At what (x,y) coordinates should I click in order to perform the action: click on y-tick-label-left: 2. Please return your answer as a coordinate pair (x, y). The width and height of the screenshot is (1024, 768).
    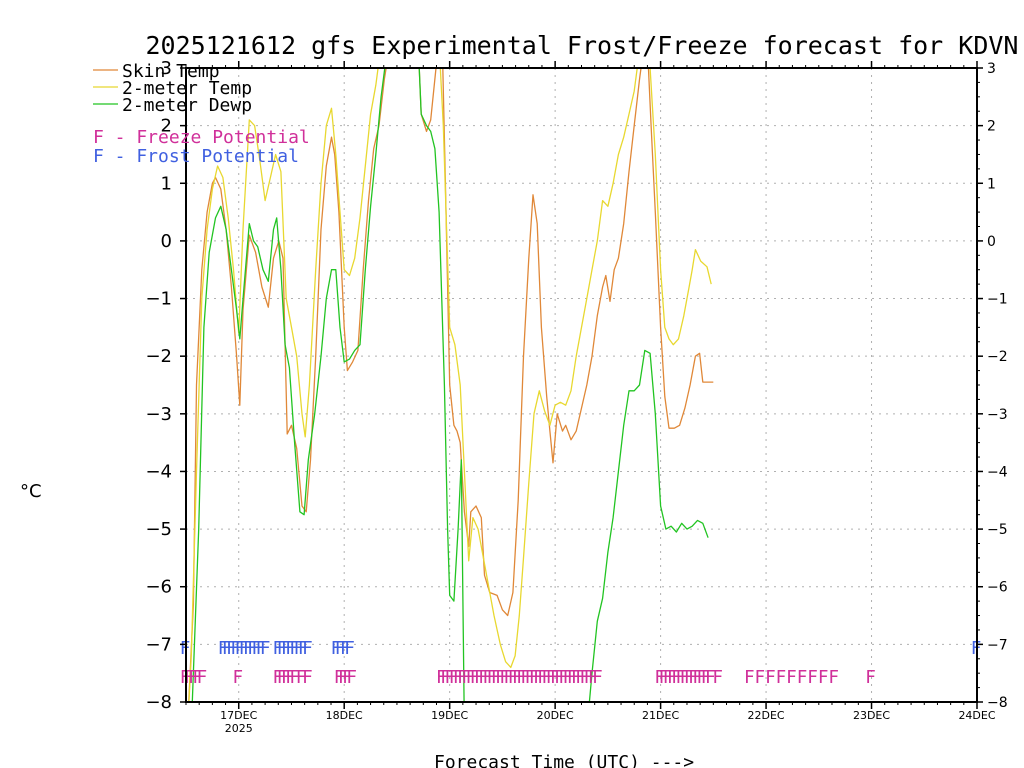
    Looking at the image, I should click on (166, 126).